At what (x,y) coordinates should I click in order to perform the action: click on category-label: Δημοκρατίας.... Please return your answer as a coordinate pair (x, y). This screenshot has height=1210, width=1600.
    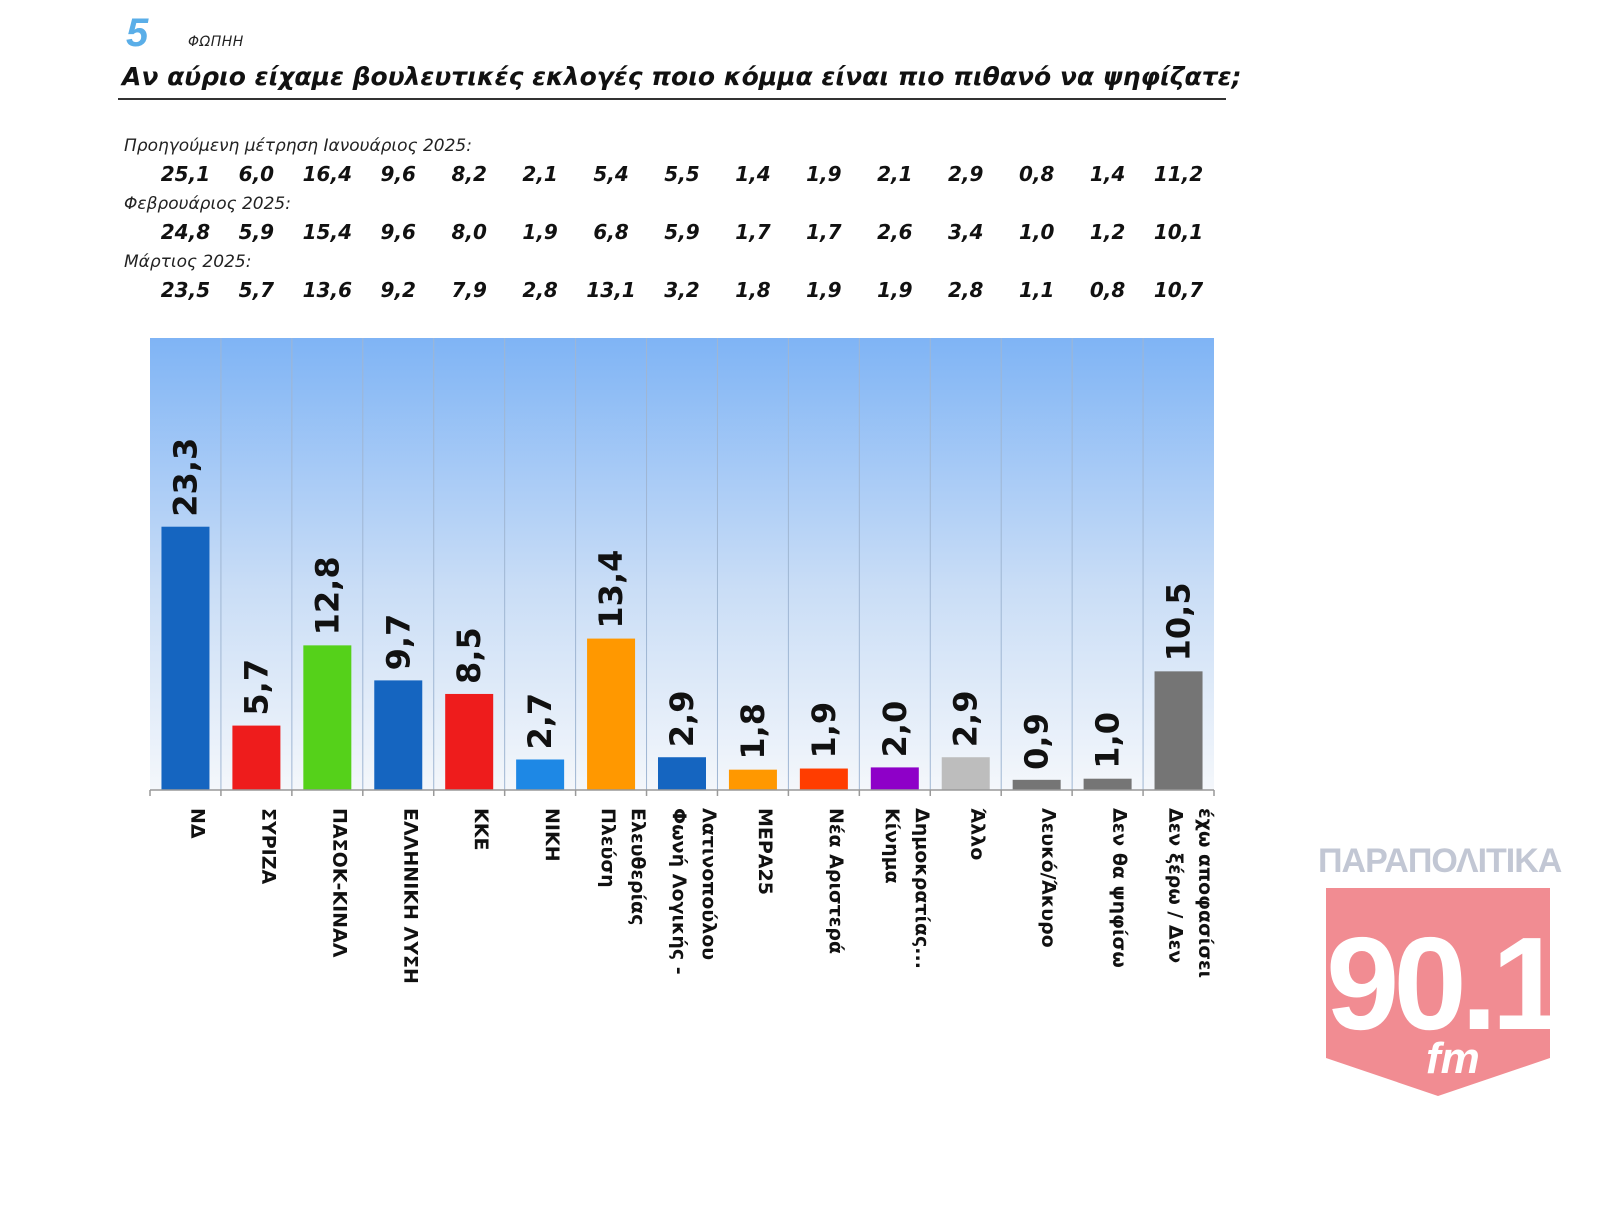
    Looking at the image, I should click on (922, 888).